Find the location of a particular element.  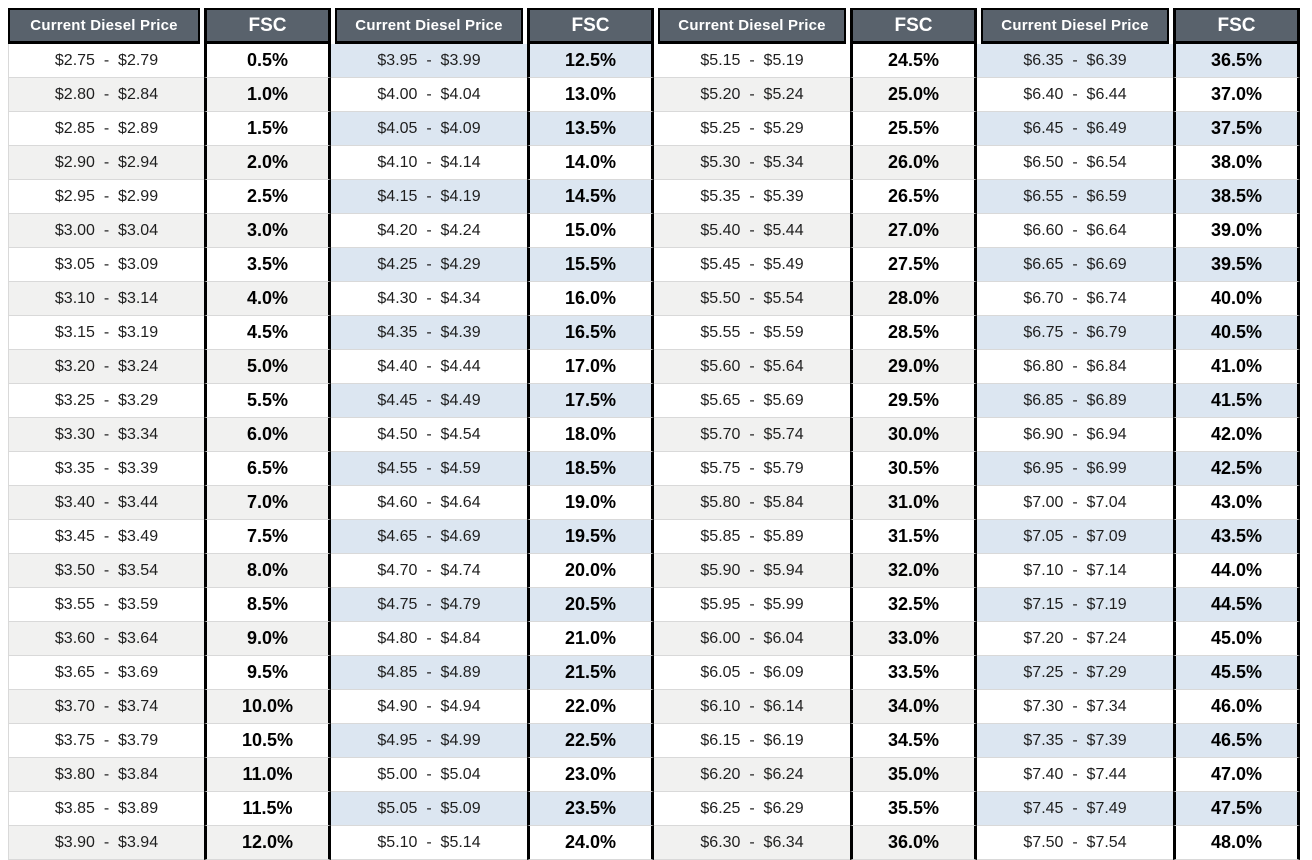

price-range-cell: $6.75 - $6.79 is located at coordinates (1075, 333).